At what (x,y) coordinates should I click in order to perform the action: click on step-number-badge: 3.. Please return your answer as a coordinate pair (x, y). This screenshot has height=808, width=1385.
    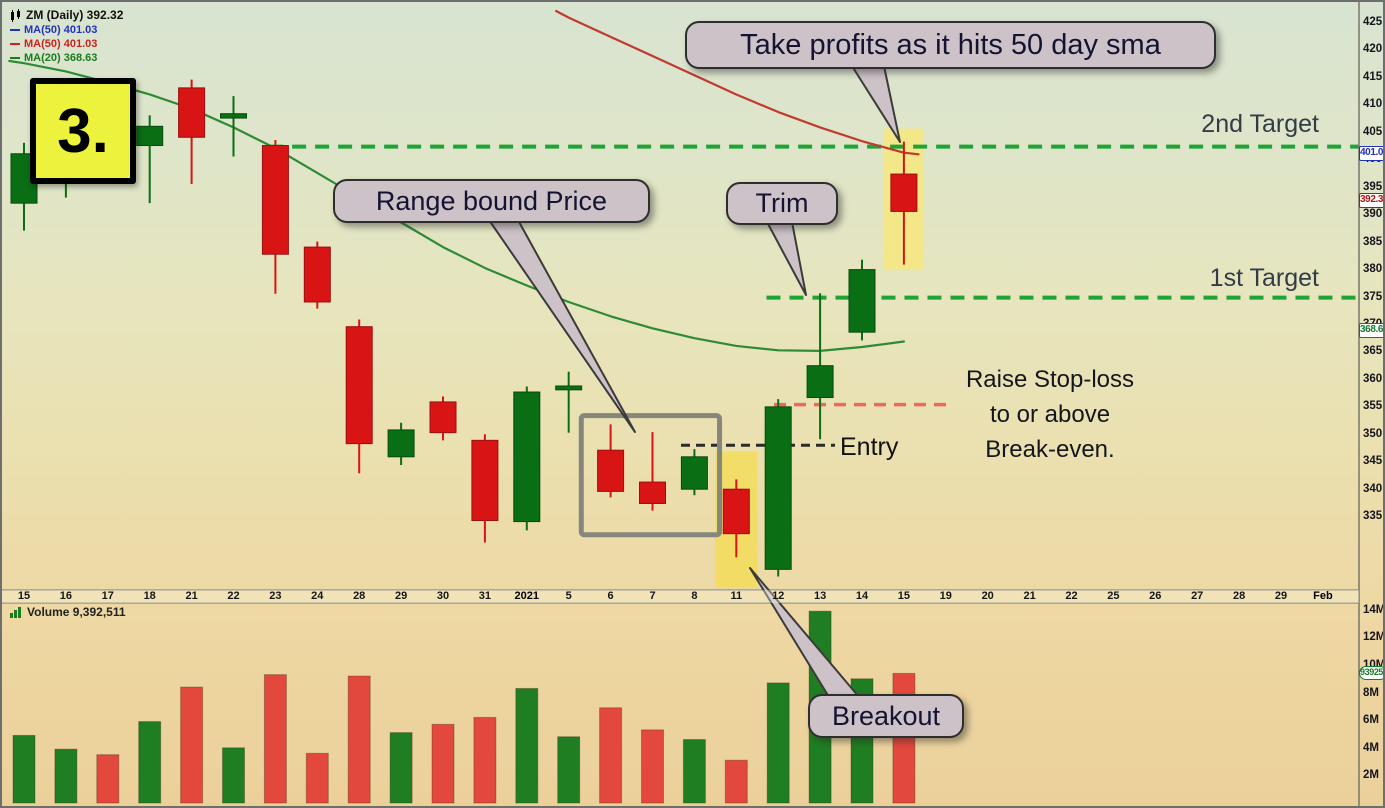
    Looking at the image, I should click on (83, 131).